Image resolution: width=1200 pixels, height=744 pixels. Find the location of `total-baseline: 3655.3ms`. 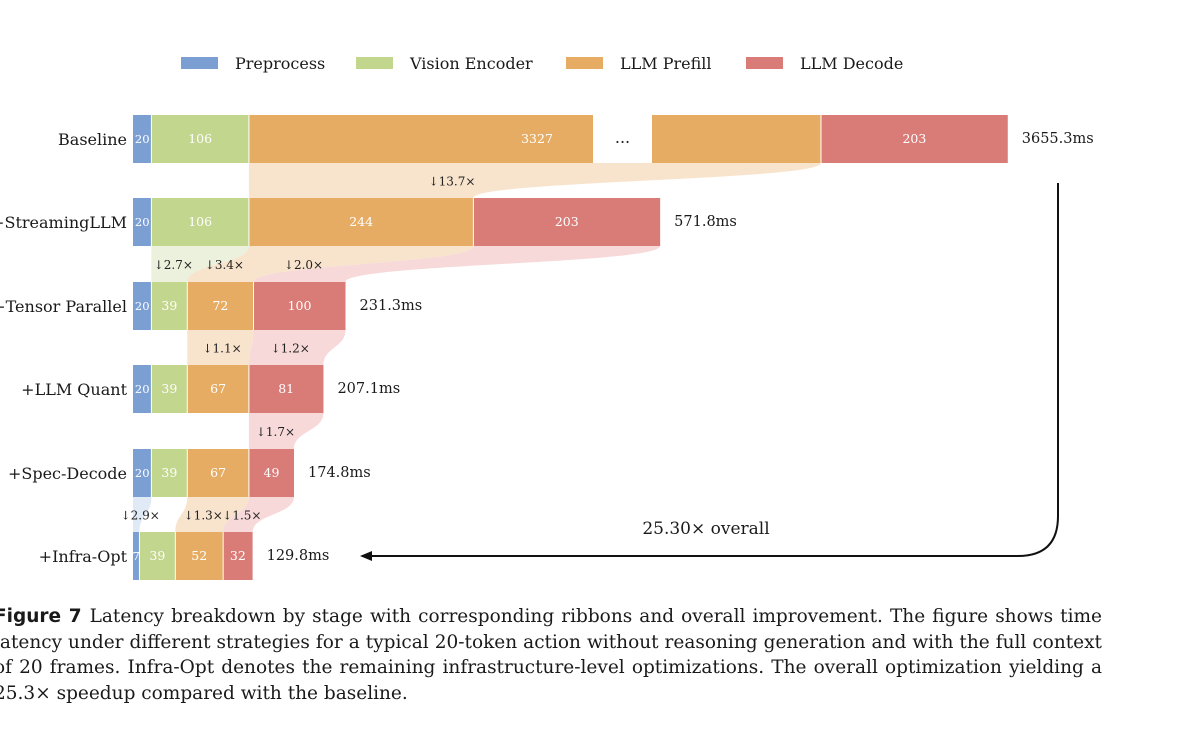

total-baseline: 3655.3ms is located at coordinates (1058, 139).